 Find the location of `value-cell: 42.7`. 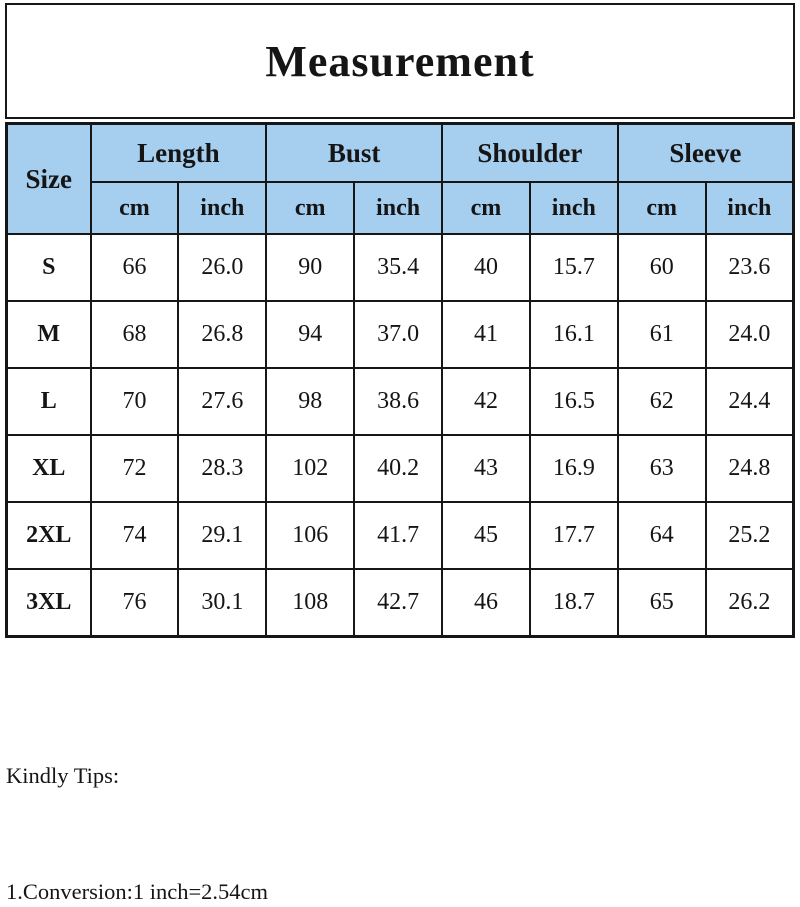

value-cell: 42.7 is located at coordinates (398, 603).